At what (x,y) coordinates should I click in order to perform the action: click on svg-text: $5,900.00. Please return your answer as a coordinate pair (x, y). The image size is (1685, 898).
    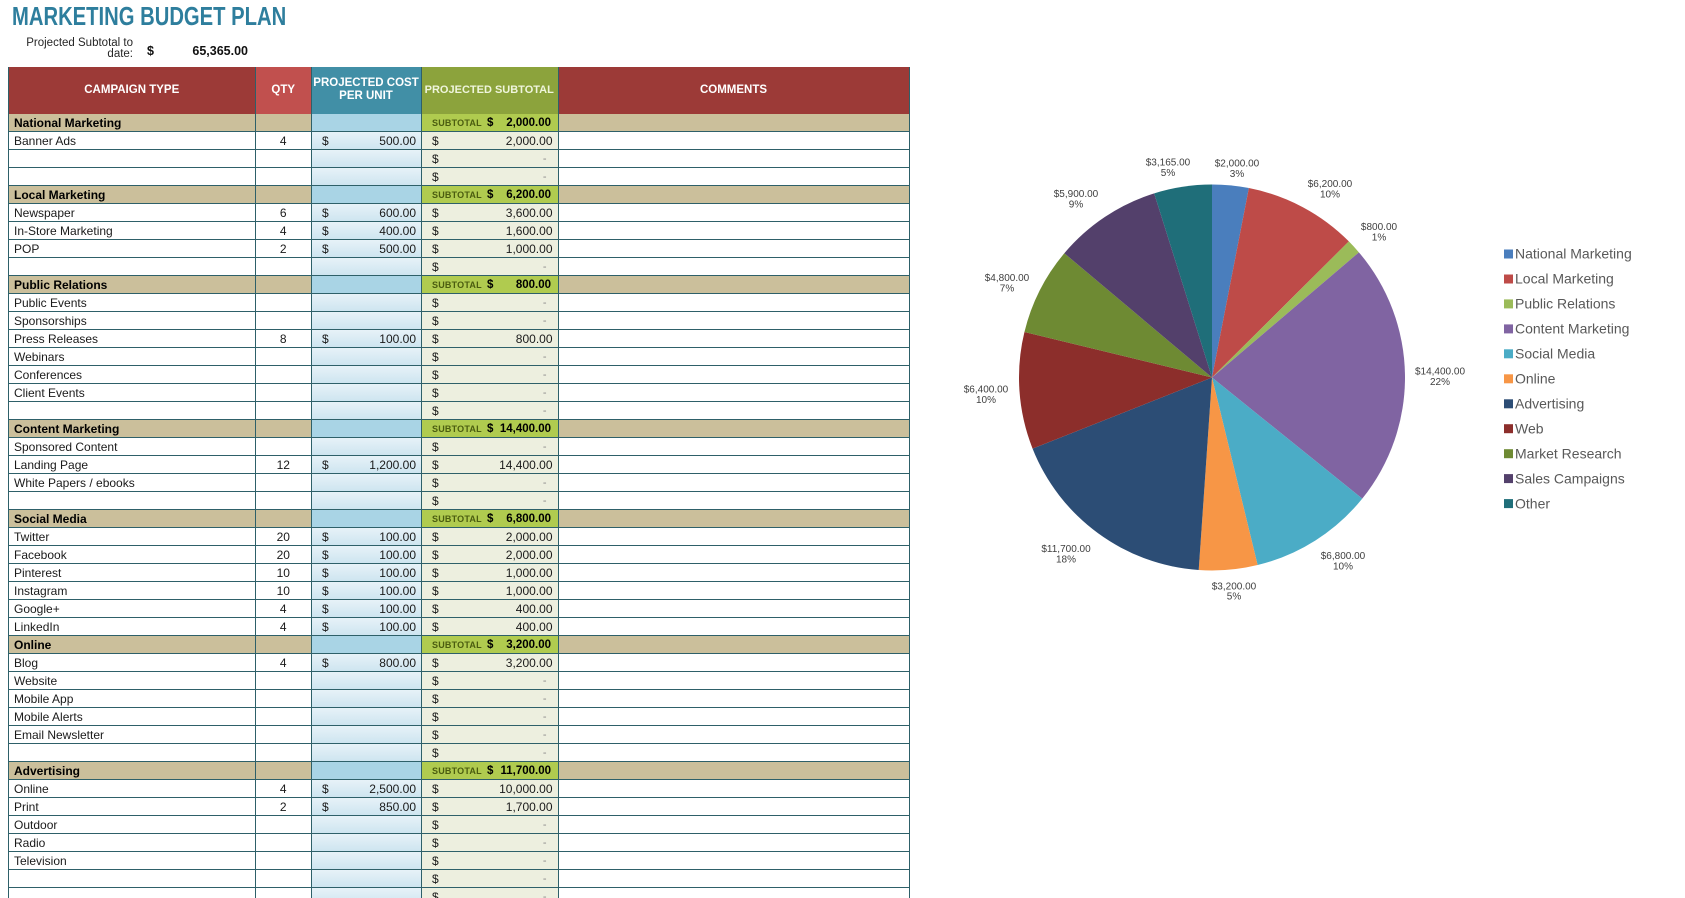
    Looking at the image, I should click on (1076, 194).